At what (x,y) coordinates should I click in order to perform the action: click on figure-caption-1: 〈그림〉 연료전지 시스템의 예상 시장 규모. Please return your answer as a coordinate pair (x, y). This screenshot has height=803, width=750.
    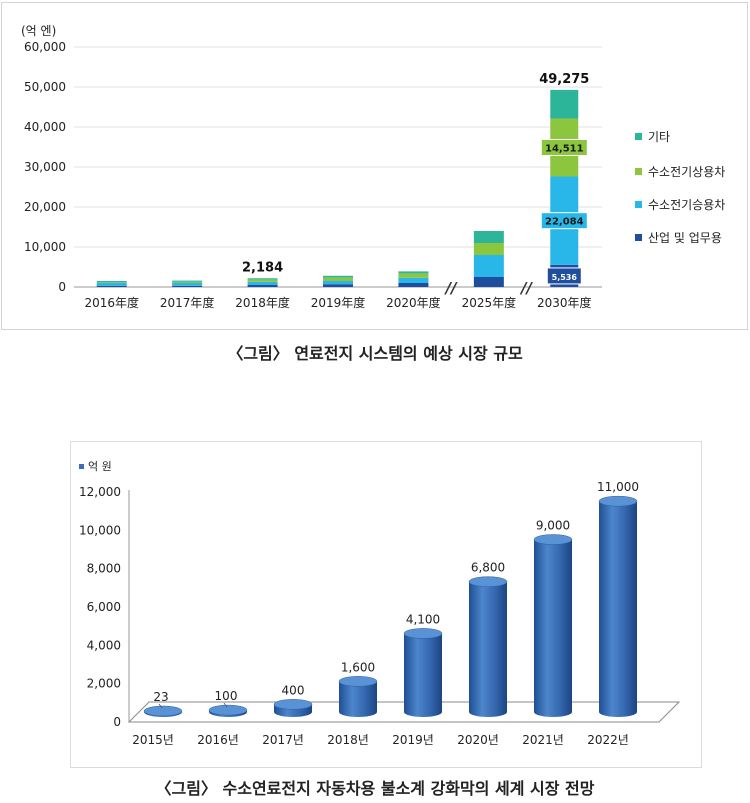
    Looking at the image, I should click on (375, 353).